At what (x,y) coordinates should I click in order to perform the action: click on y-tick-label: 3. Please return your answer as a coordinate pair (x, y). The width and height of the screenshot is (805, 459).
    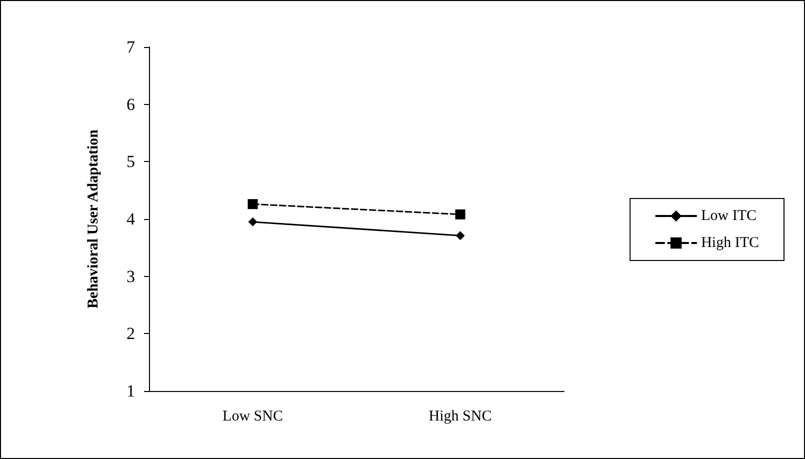
    Looking at the image, I should click on (130, 276).